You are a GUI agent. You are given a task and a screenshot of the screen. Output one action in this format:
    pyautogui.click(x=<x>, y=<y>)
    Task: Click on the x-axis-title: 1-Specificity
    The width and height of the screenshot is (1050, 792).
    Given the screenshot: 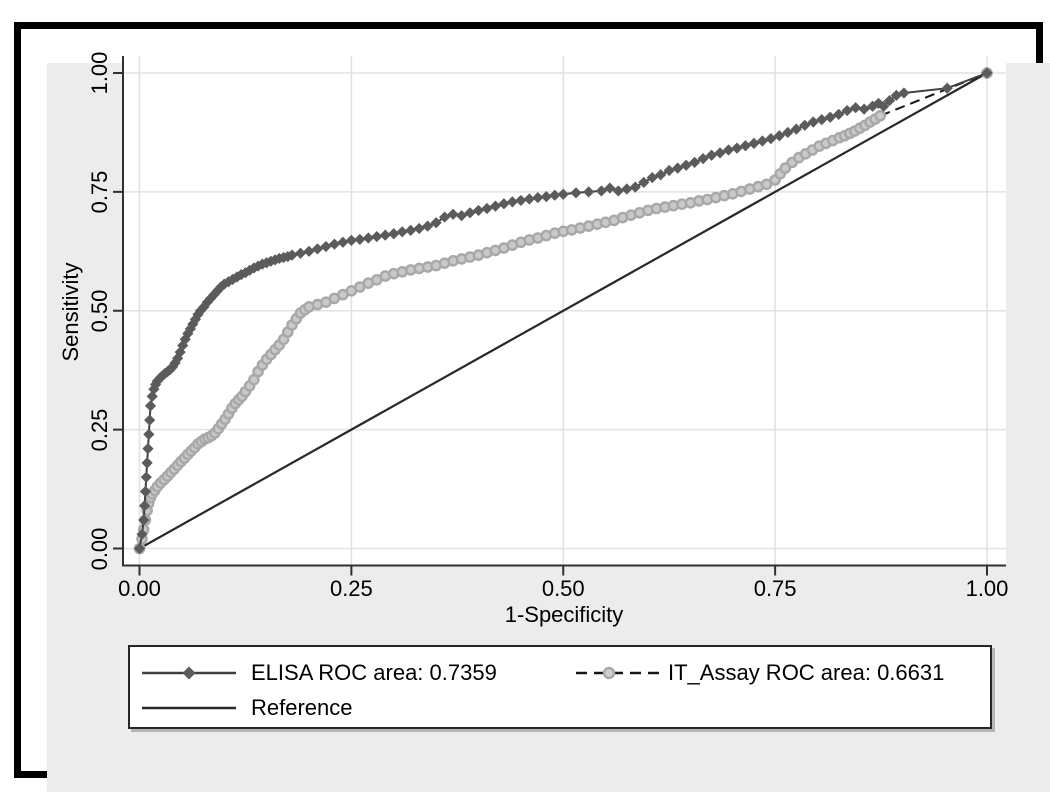 What is the action you would take?
    pyautogui.click(x=564, y=614)
    